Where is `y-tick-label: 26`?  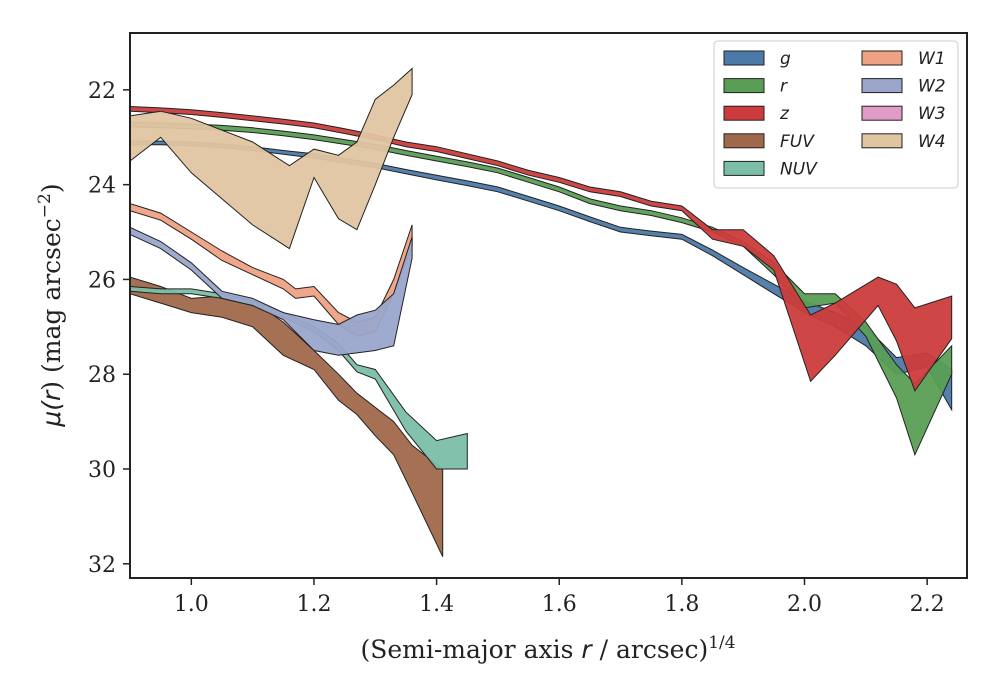 y-tick-label: 26 is located at coordinates (102, 280).